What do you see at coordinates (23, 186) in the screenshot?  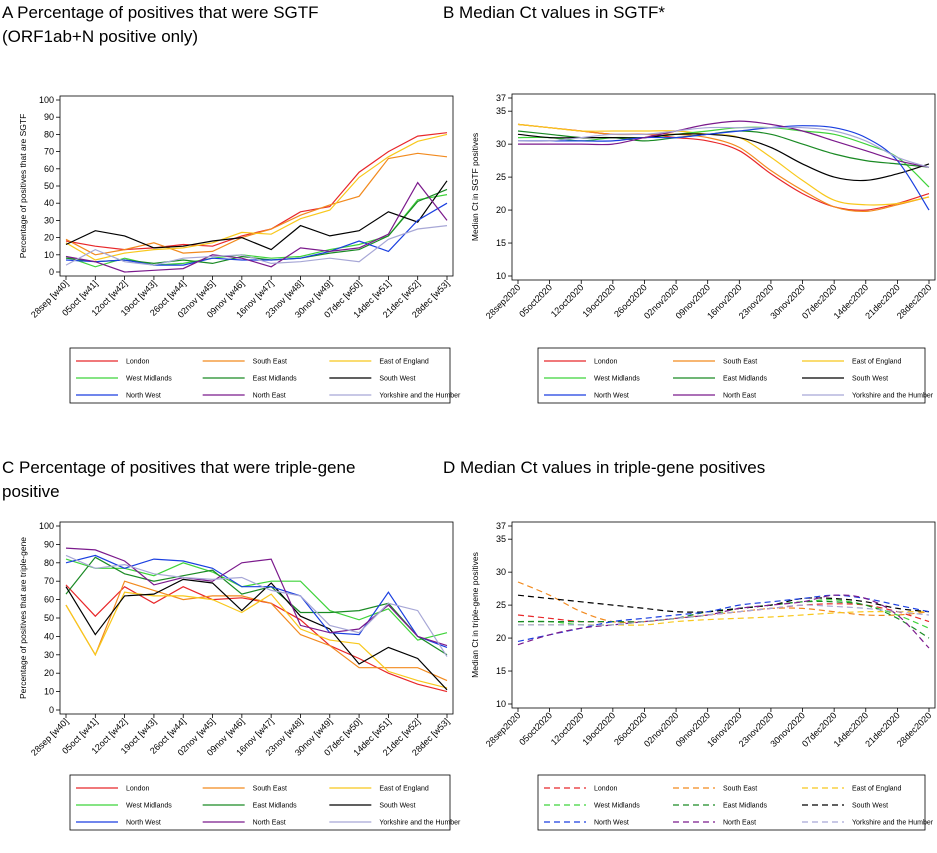 I see `y-axis-label: Percentage of positives that are SGTF` at bounding box center [23, 186].